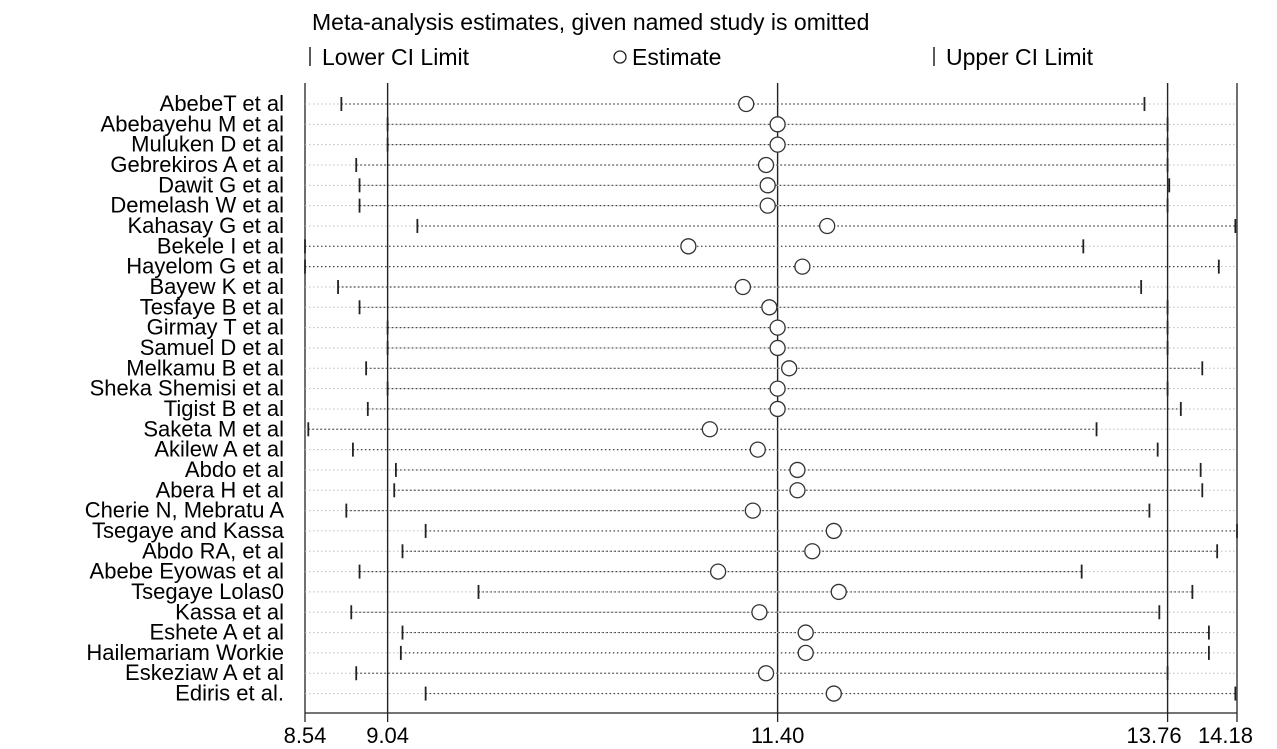  What do you see at coordinates (205, 367) in the screenshot?
I see `study-label: Melkamu B et al` at bounding box center [205, 367].